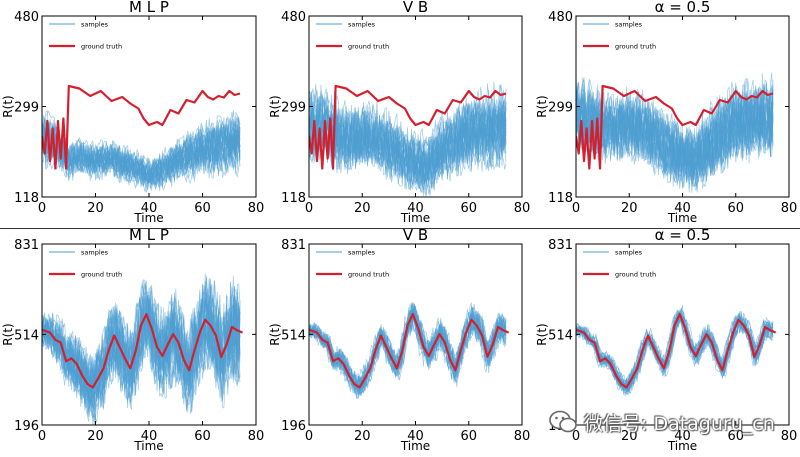 This screenshot has height=457, width=800. I want to click on plot-area, so click(415, 334).